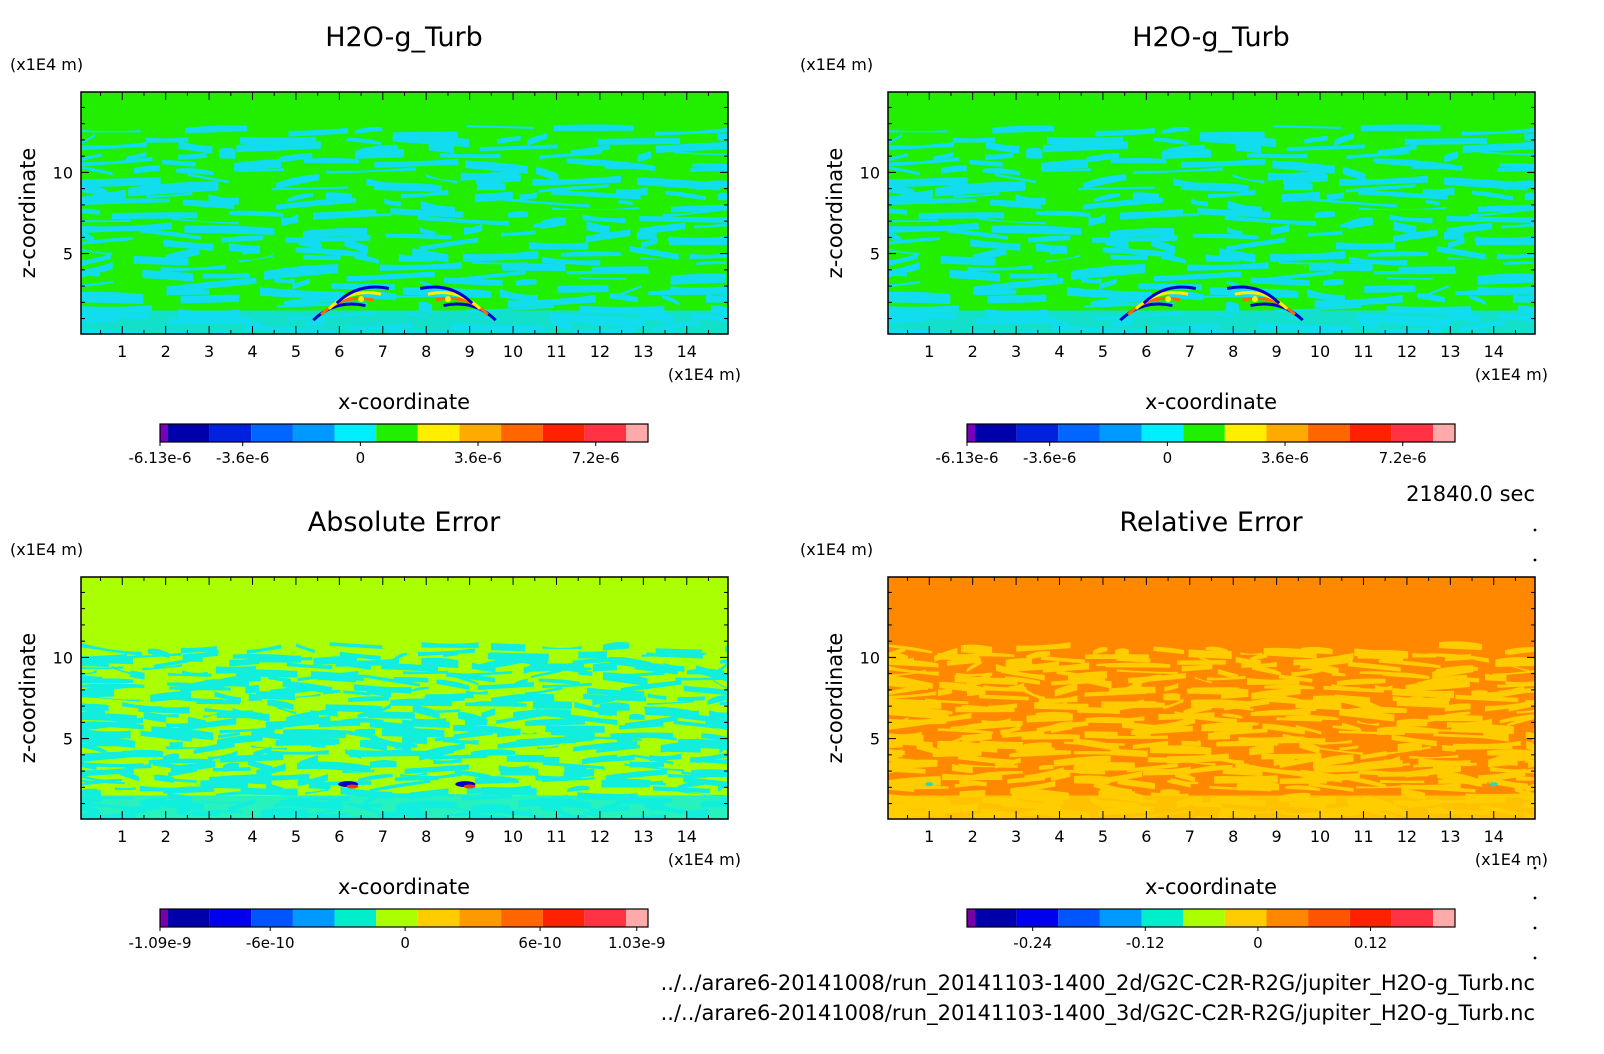 The image size is (1604, 1054). I want to click on x-tick-label: 2, so click(973, 836).